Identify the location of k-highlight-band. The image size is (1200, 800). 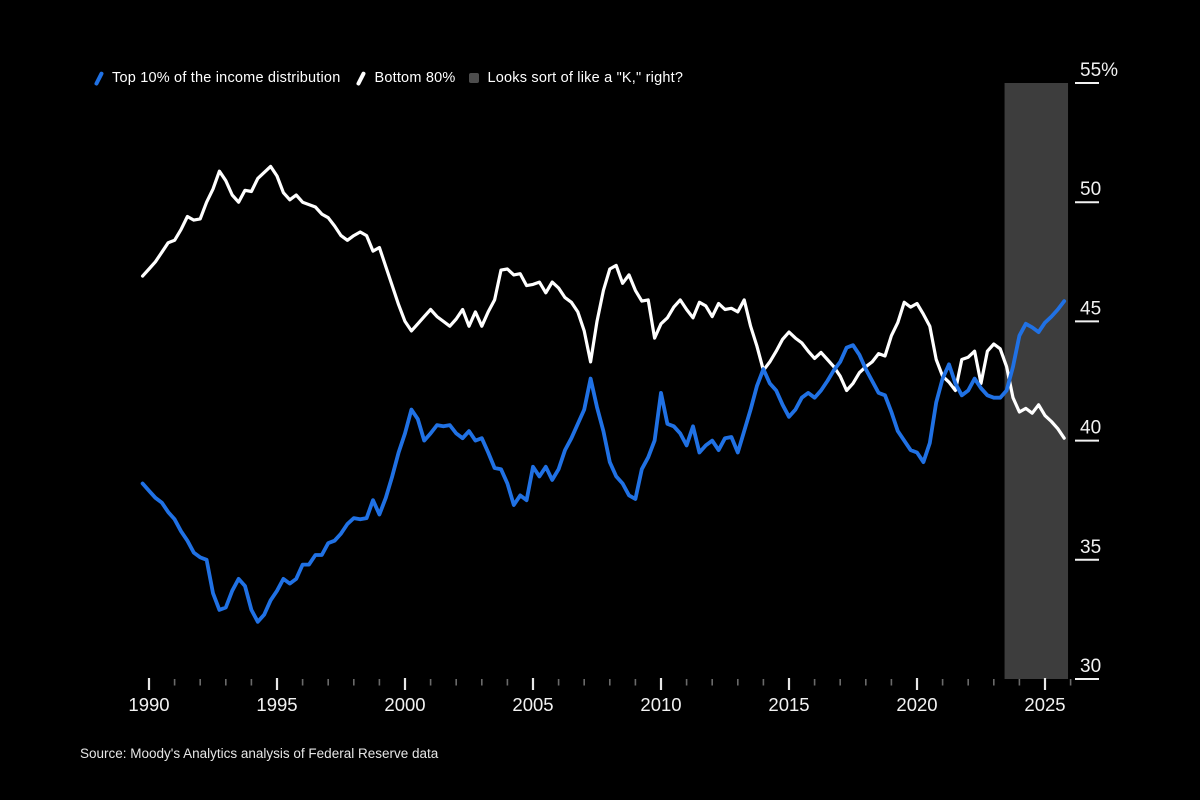
(1036, 381).